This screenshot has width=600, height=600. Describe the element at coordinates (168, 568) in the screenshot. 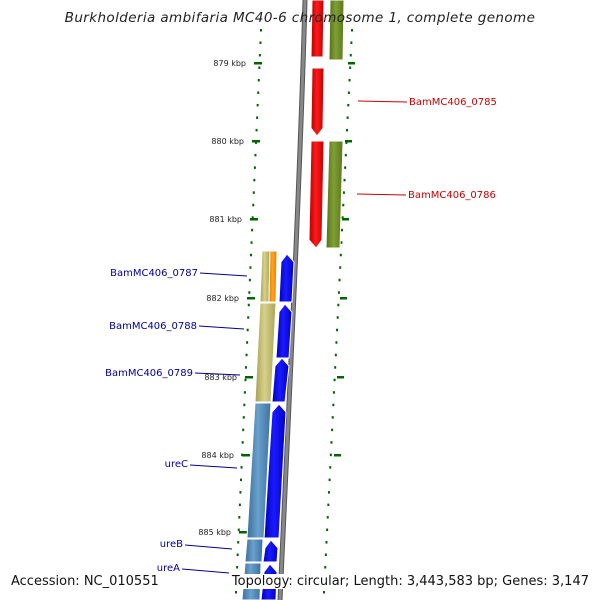

I see `gene-label: ureA` at that location.